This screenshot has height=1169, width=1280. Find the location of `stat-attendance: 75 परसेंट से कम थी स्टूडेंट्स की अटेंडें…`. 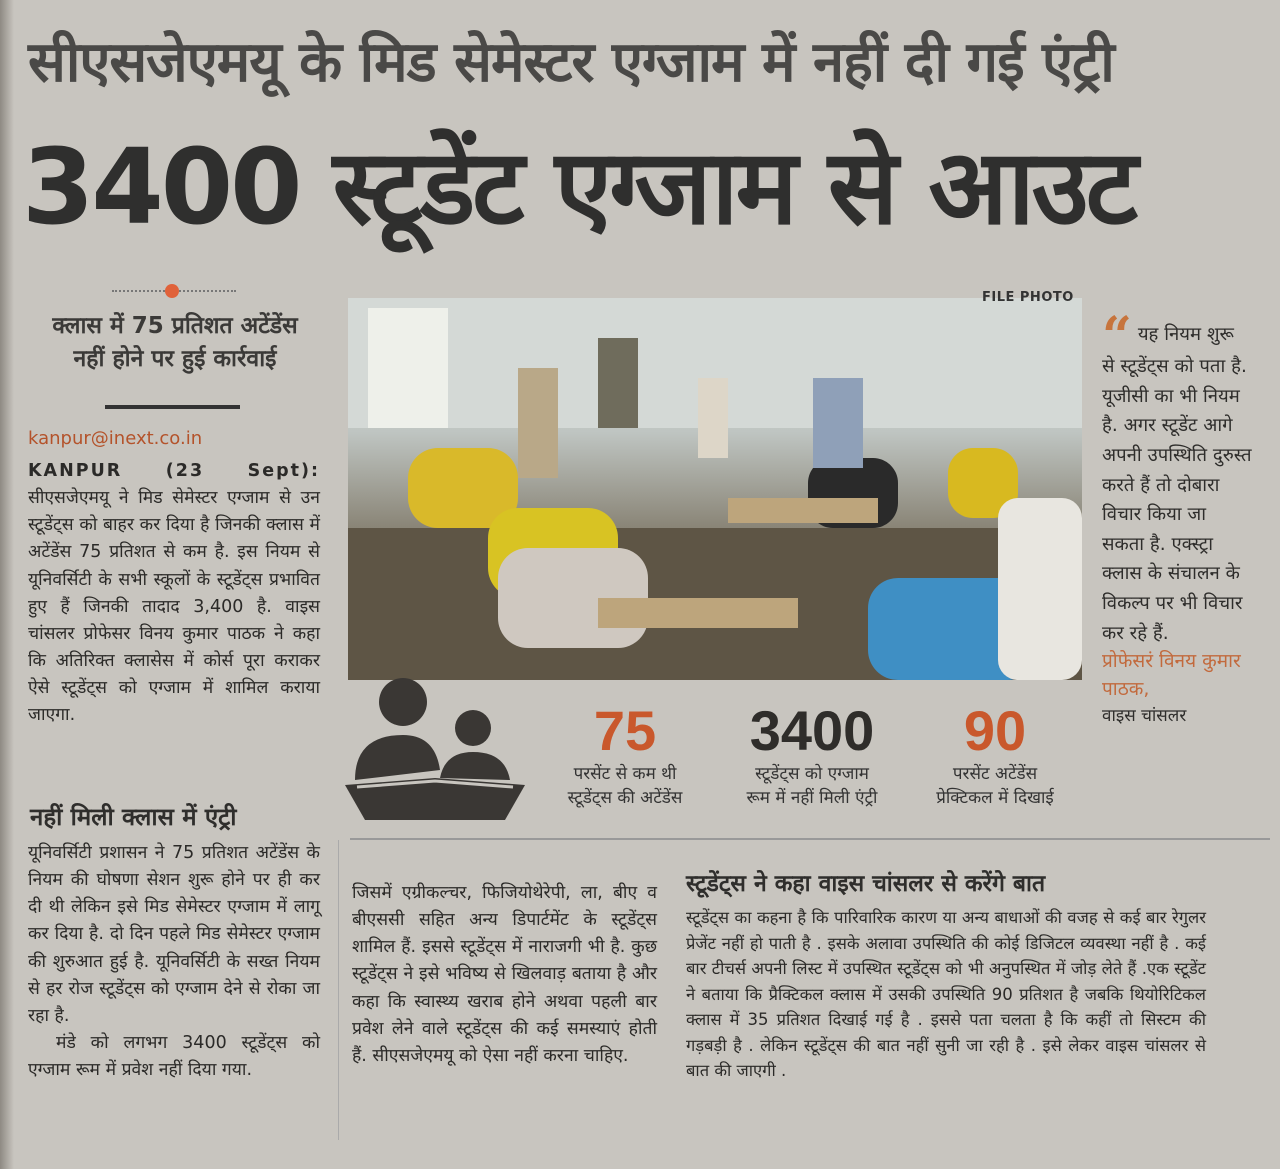

stat-attendance: 75 परसेंट से कम थी स्टूडेंट्स की अटेंडें… is located at coordinates (625, 755).